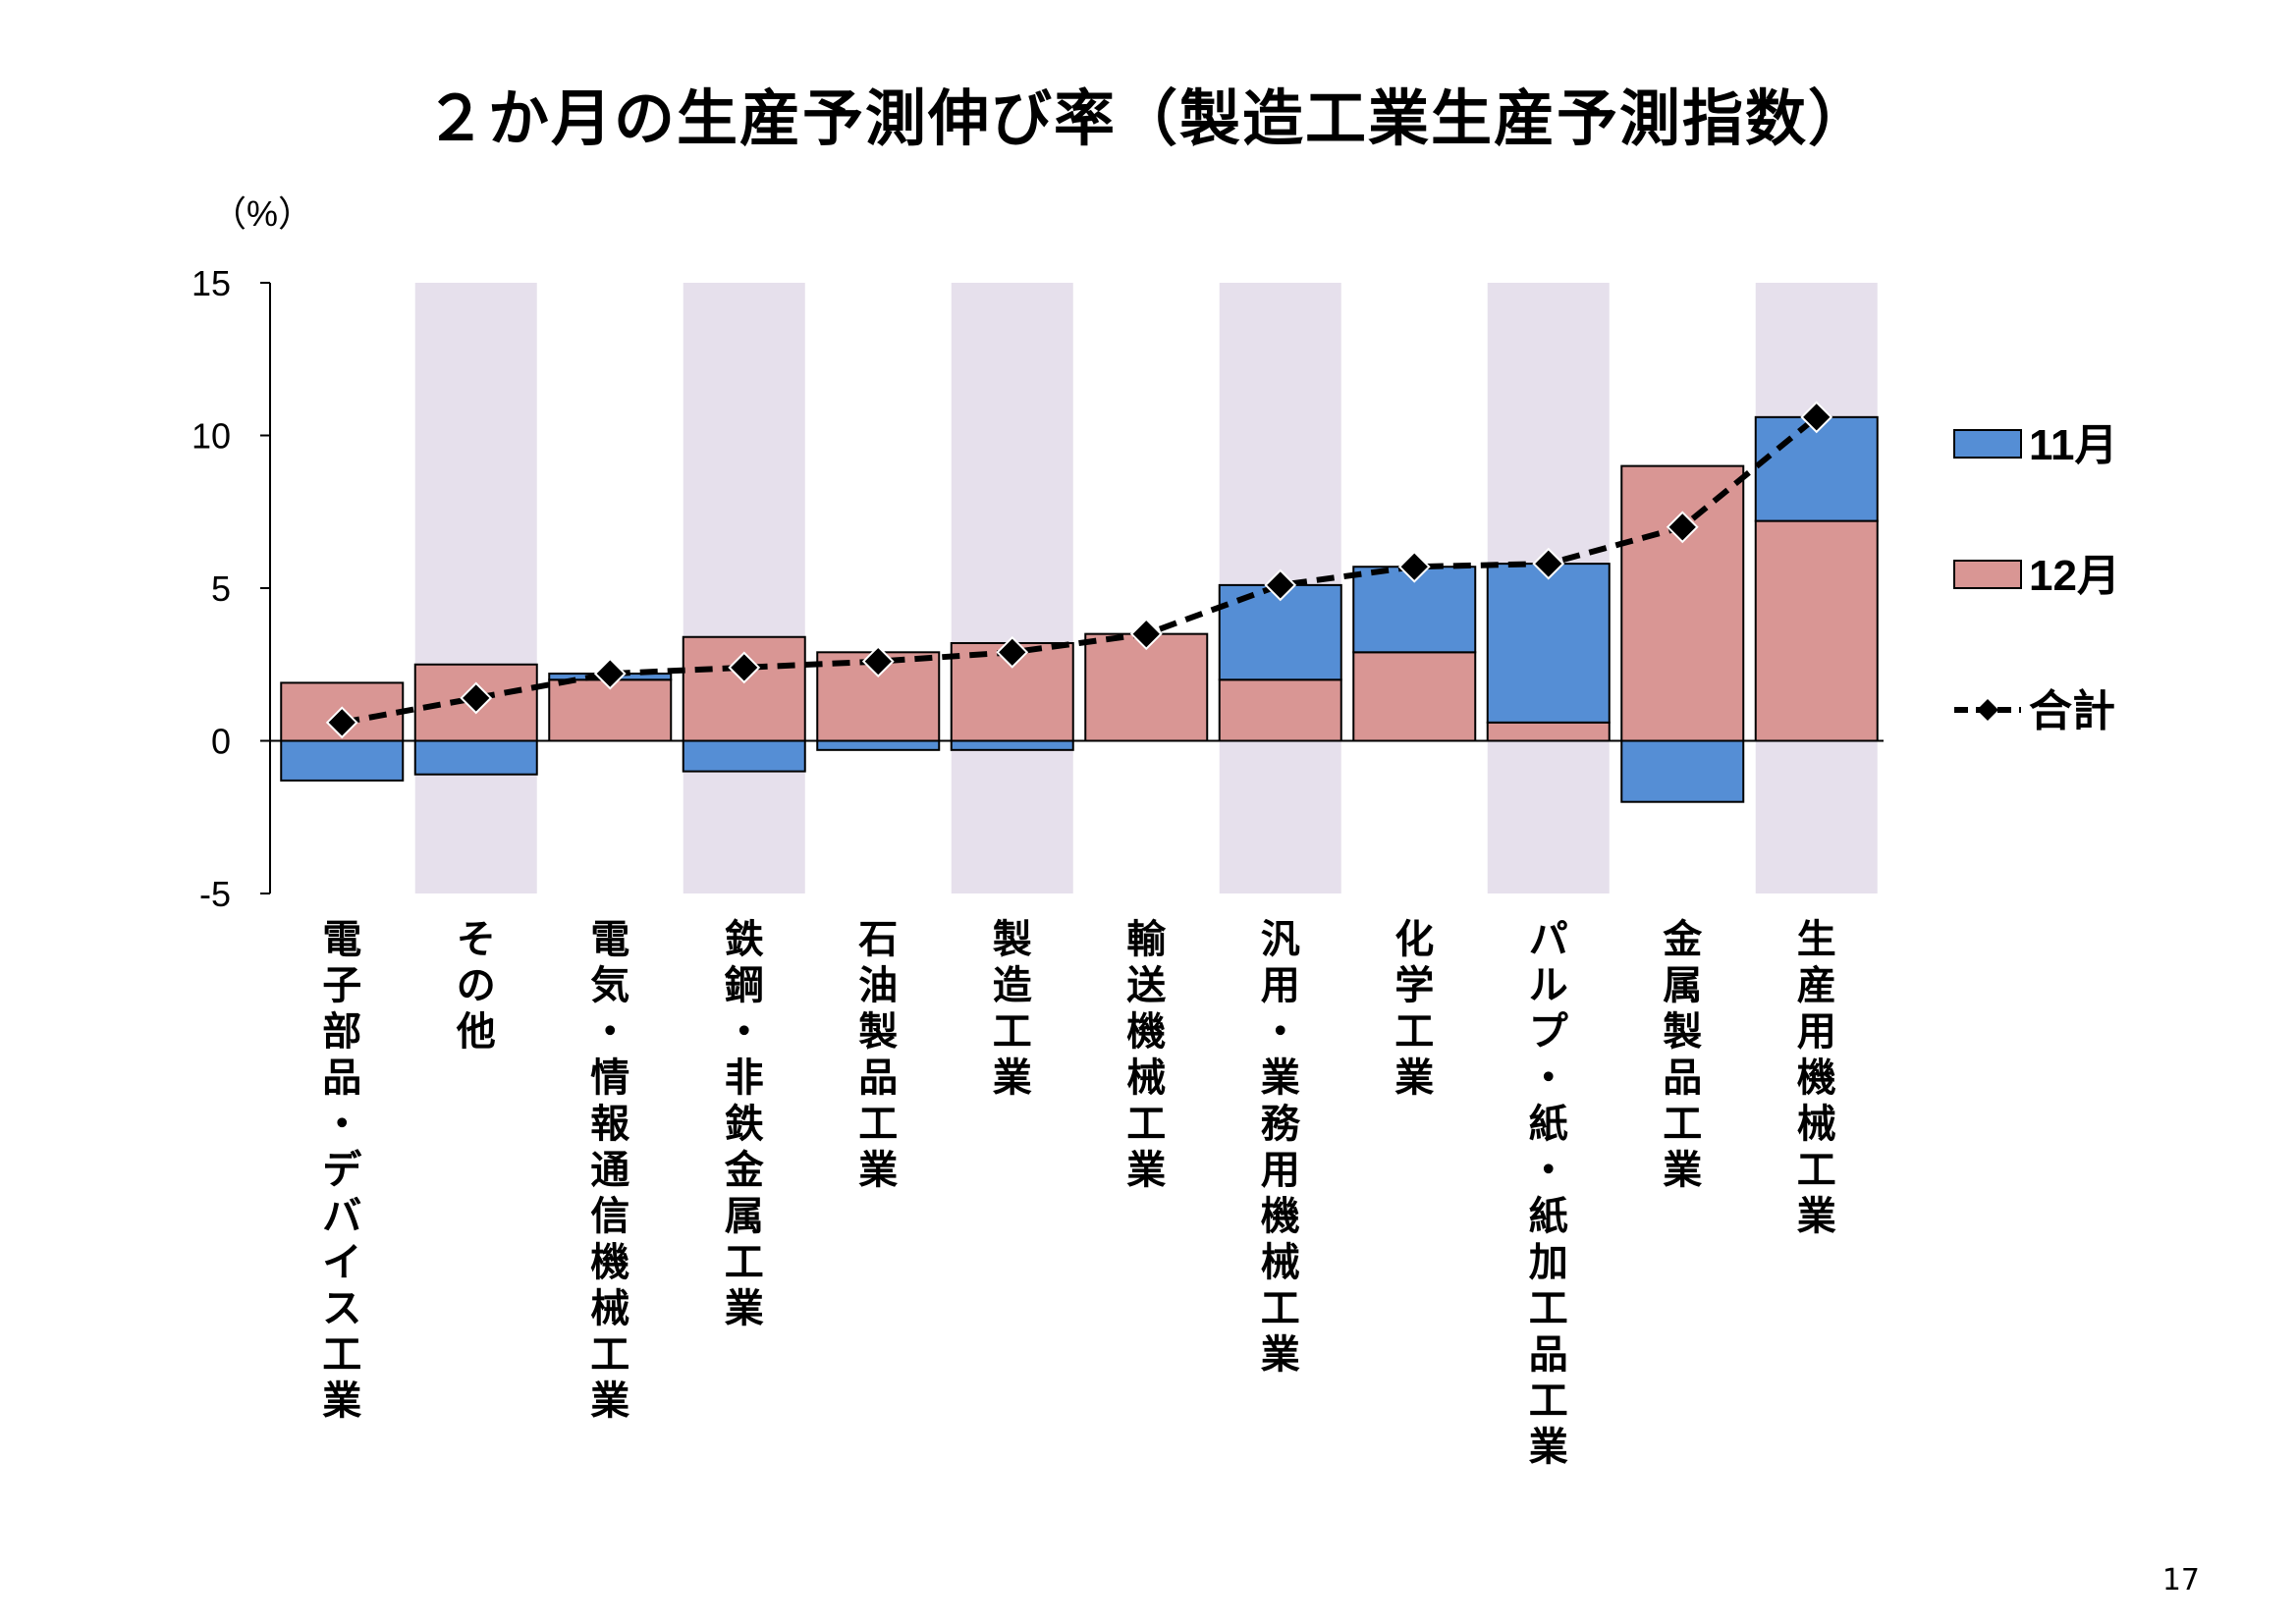  I want to click on category-label: 電子部品・デバイス工業, so click(341, 1170).